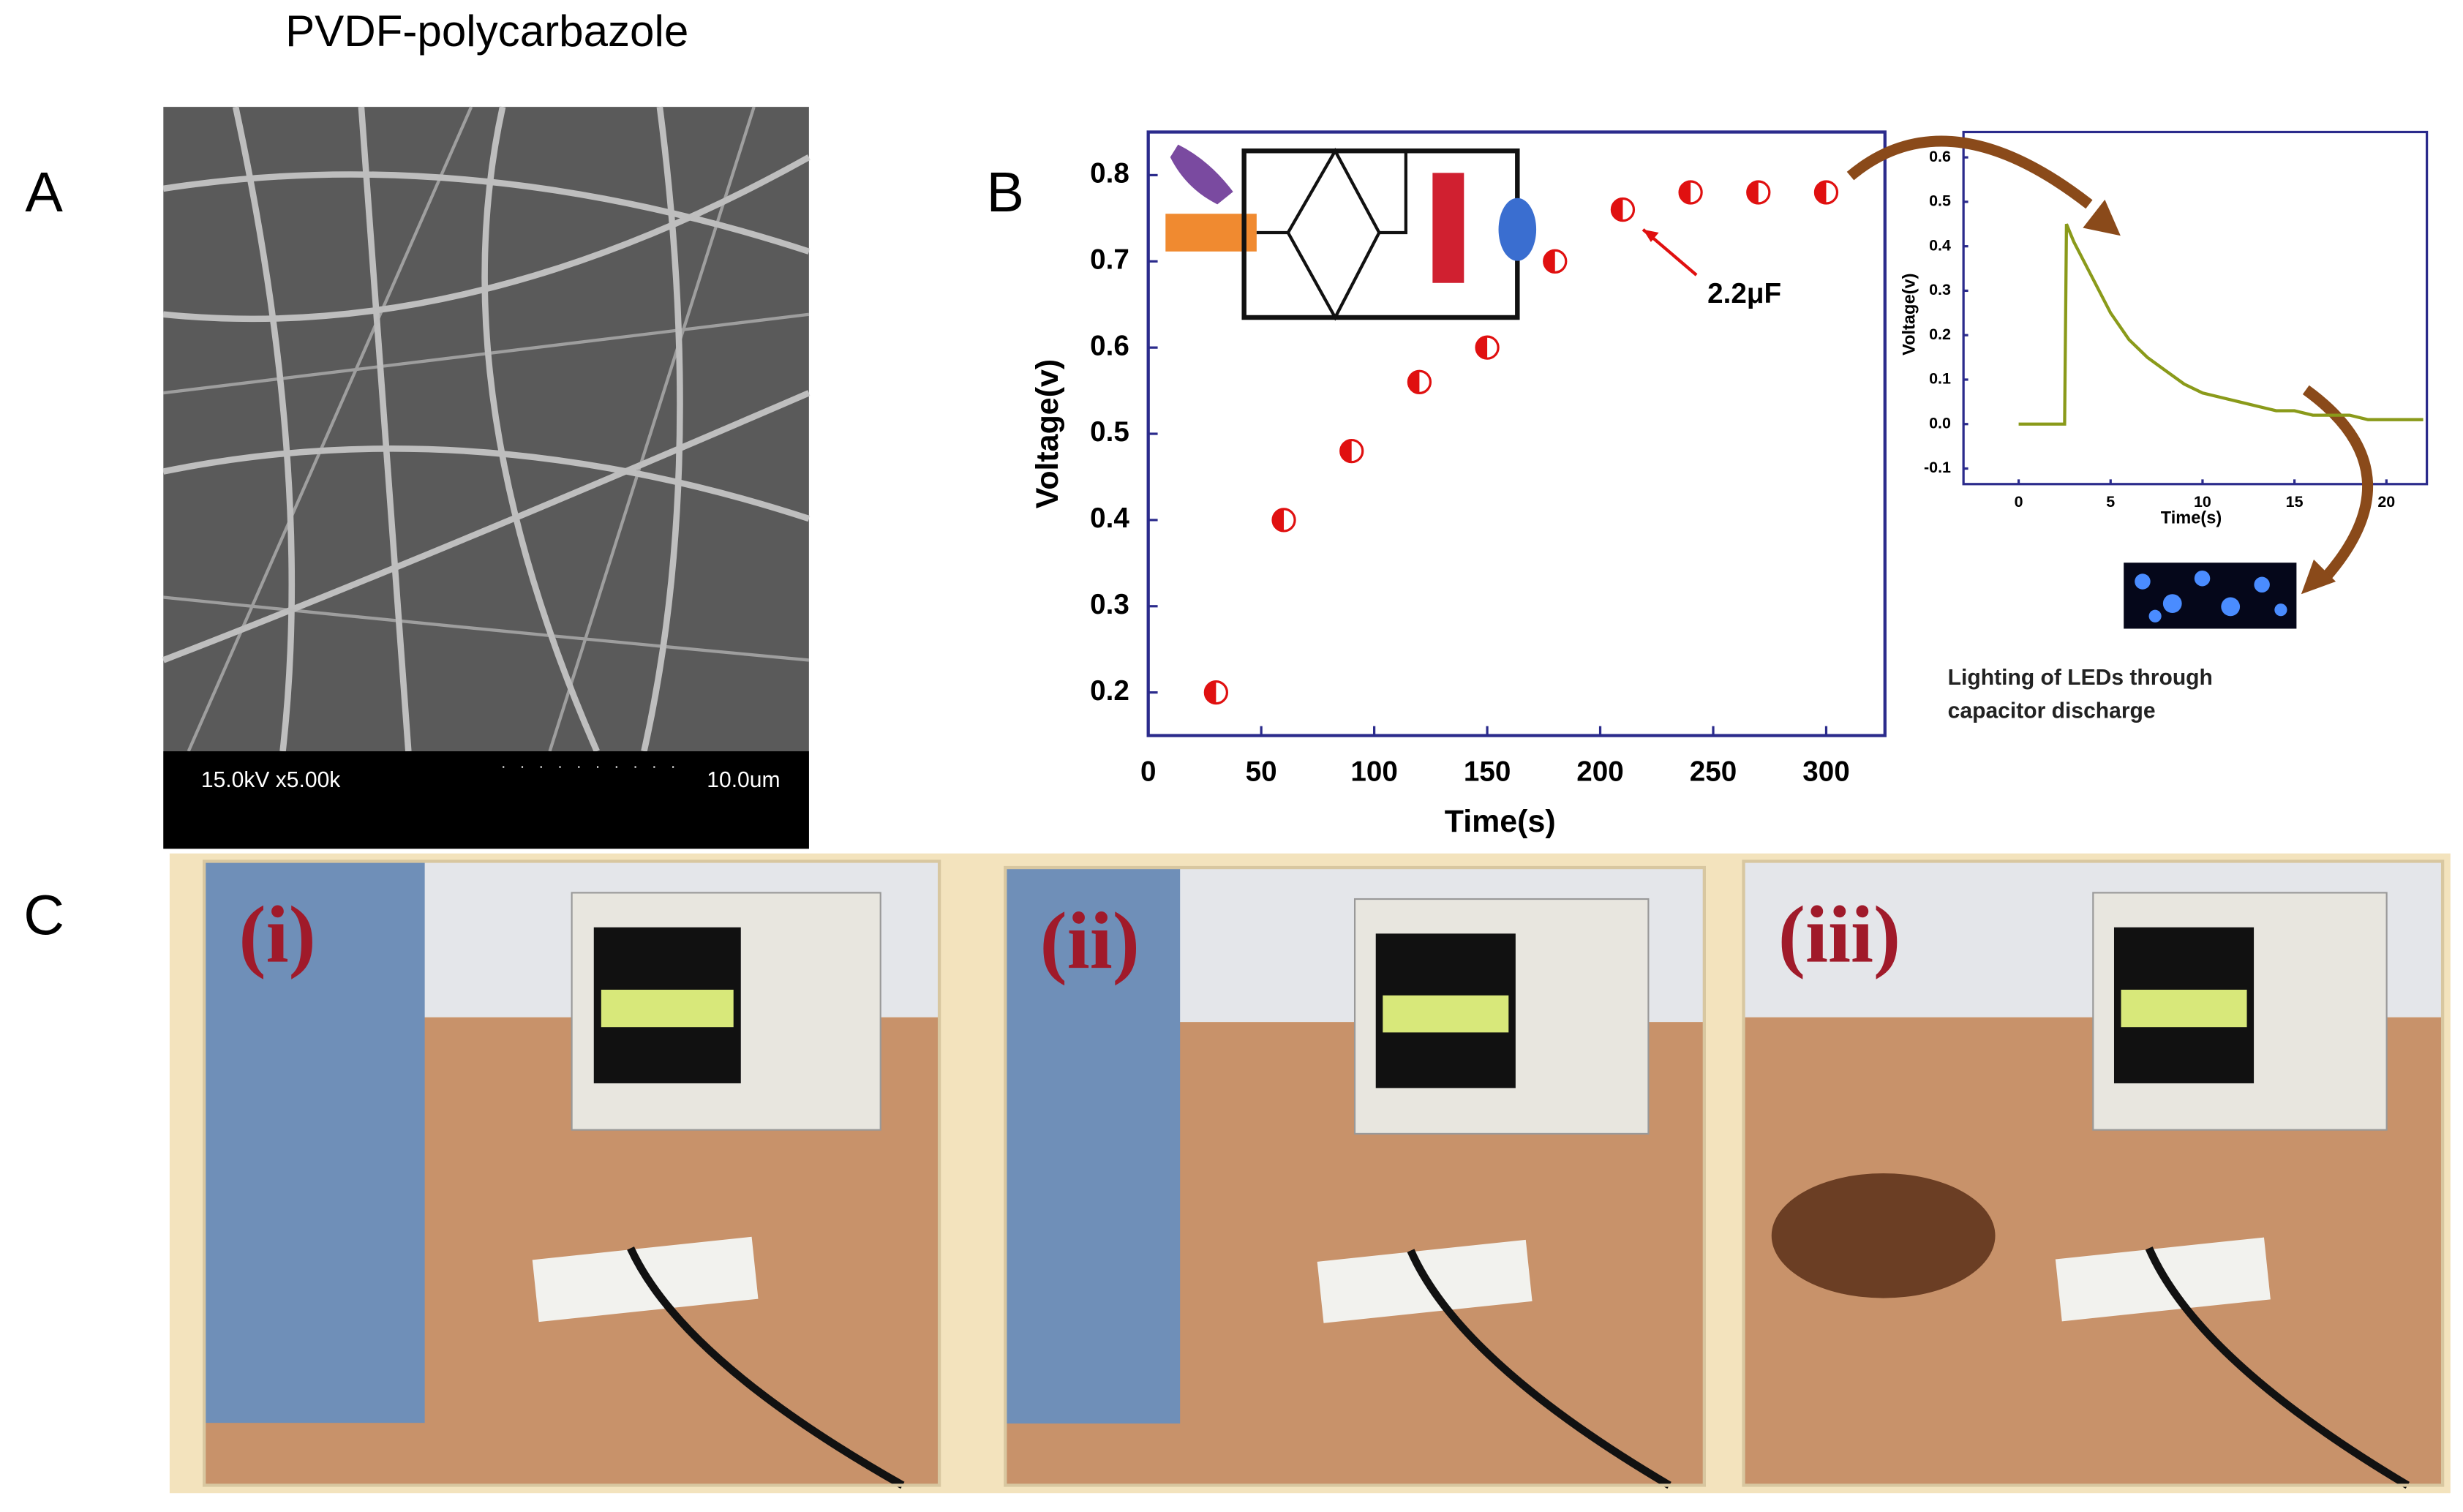  I want to click on annotation: 2.2μF, so click(1744, 294).